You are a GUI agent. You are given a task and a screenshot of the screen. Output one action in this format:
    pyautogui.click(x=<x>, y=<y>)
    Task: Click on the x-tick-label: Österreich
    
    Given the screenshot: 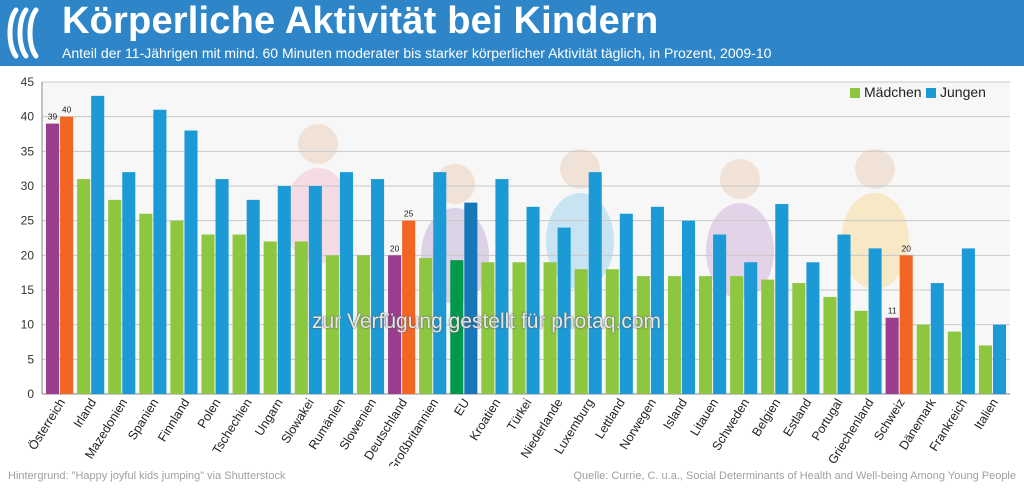 What is the action you would take?
    pyautogui.click(x=47, y=424)
    